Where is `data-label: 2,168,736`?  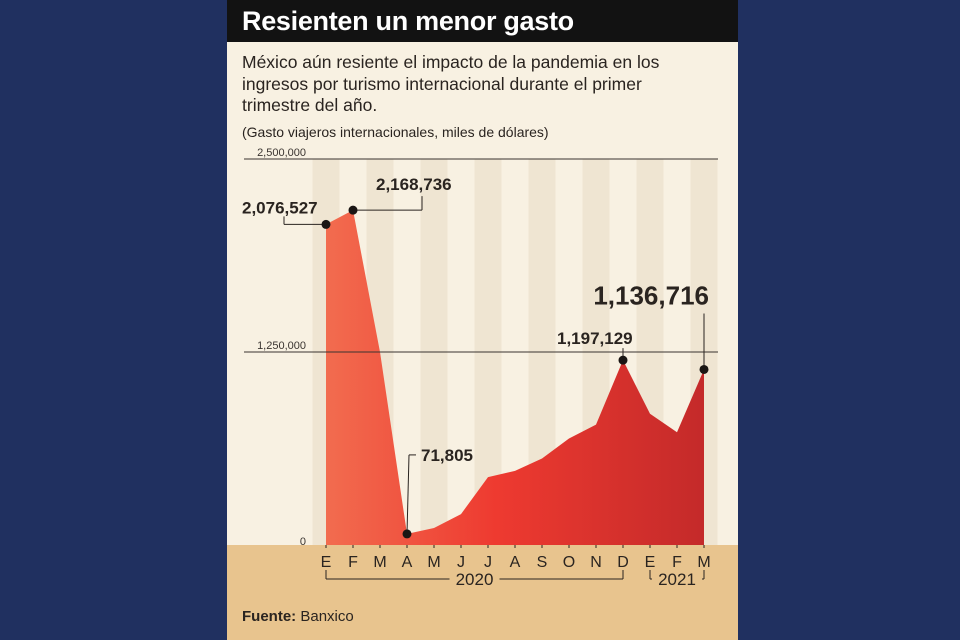
data-label: 2,168,736 is located at coordinates (414, 184).